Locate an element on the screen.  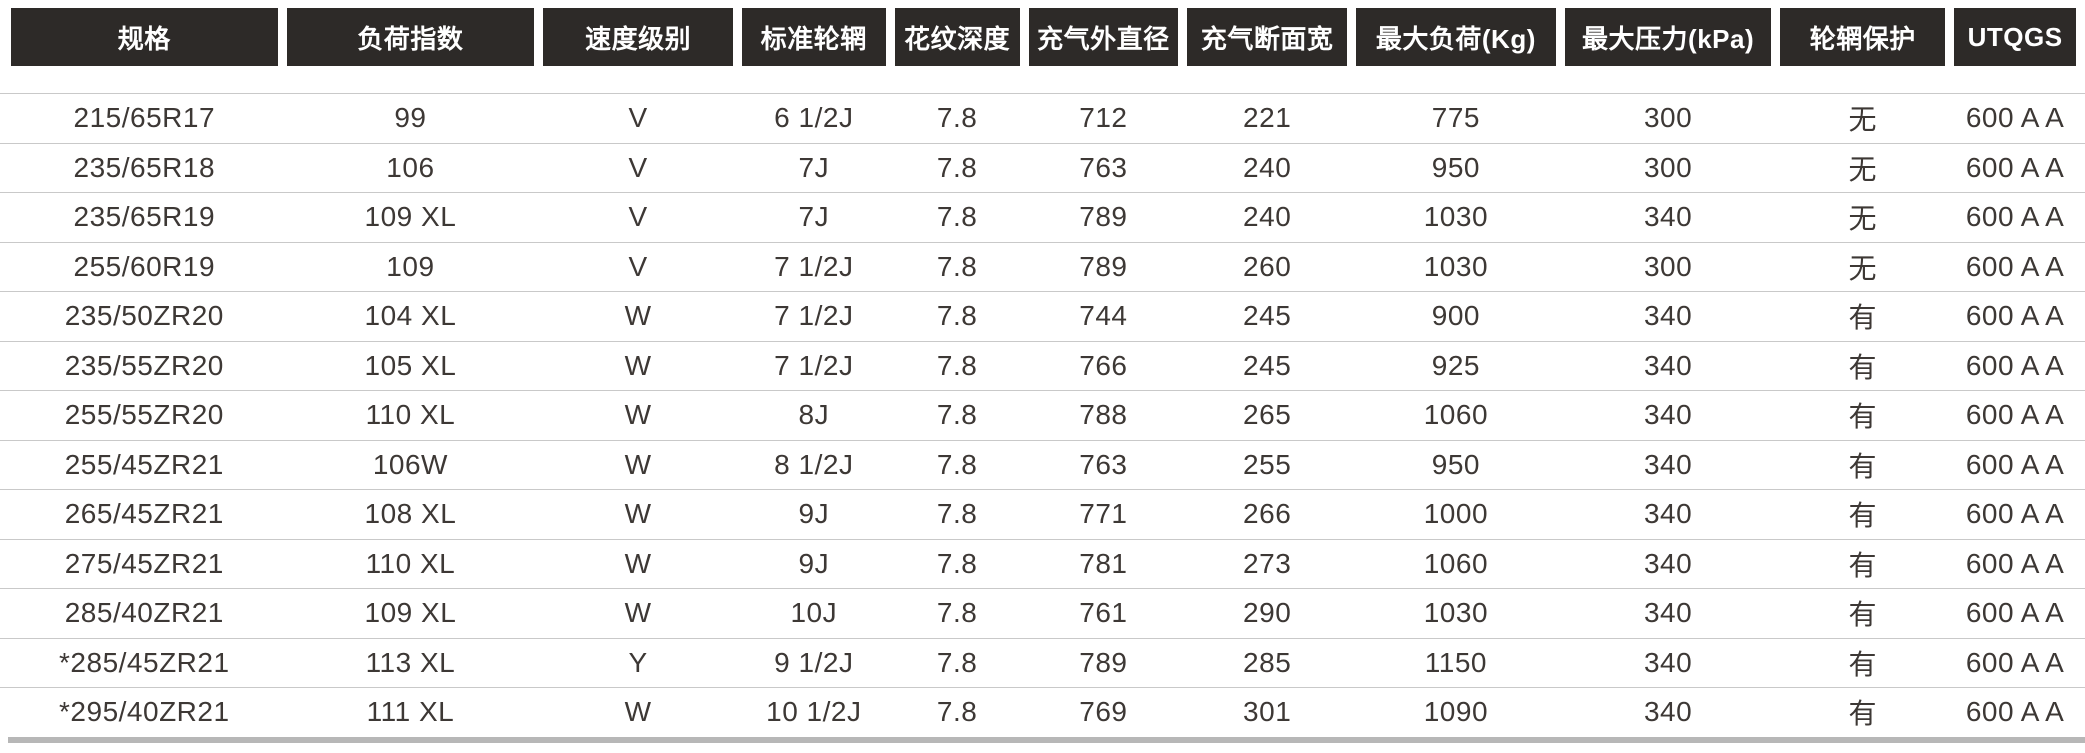
cell-speed-rating: Y is located at coordinates (638, 662).